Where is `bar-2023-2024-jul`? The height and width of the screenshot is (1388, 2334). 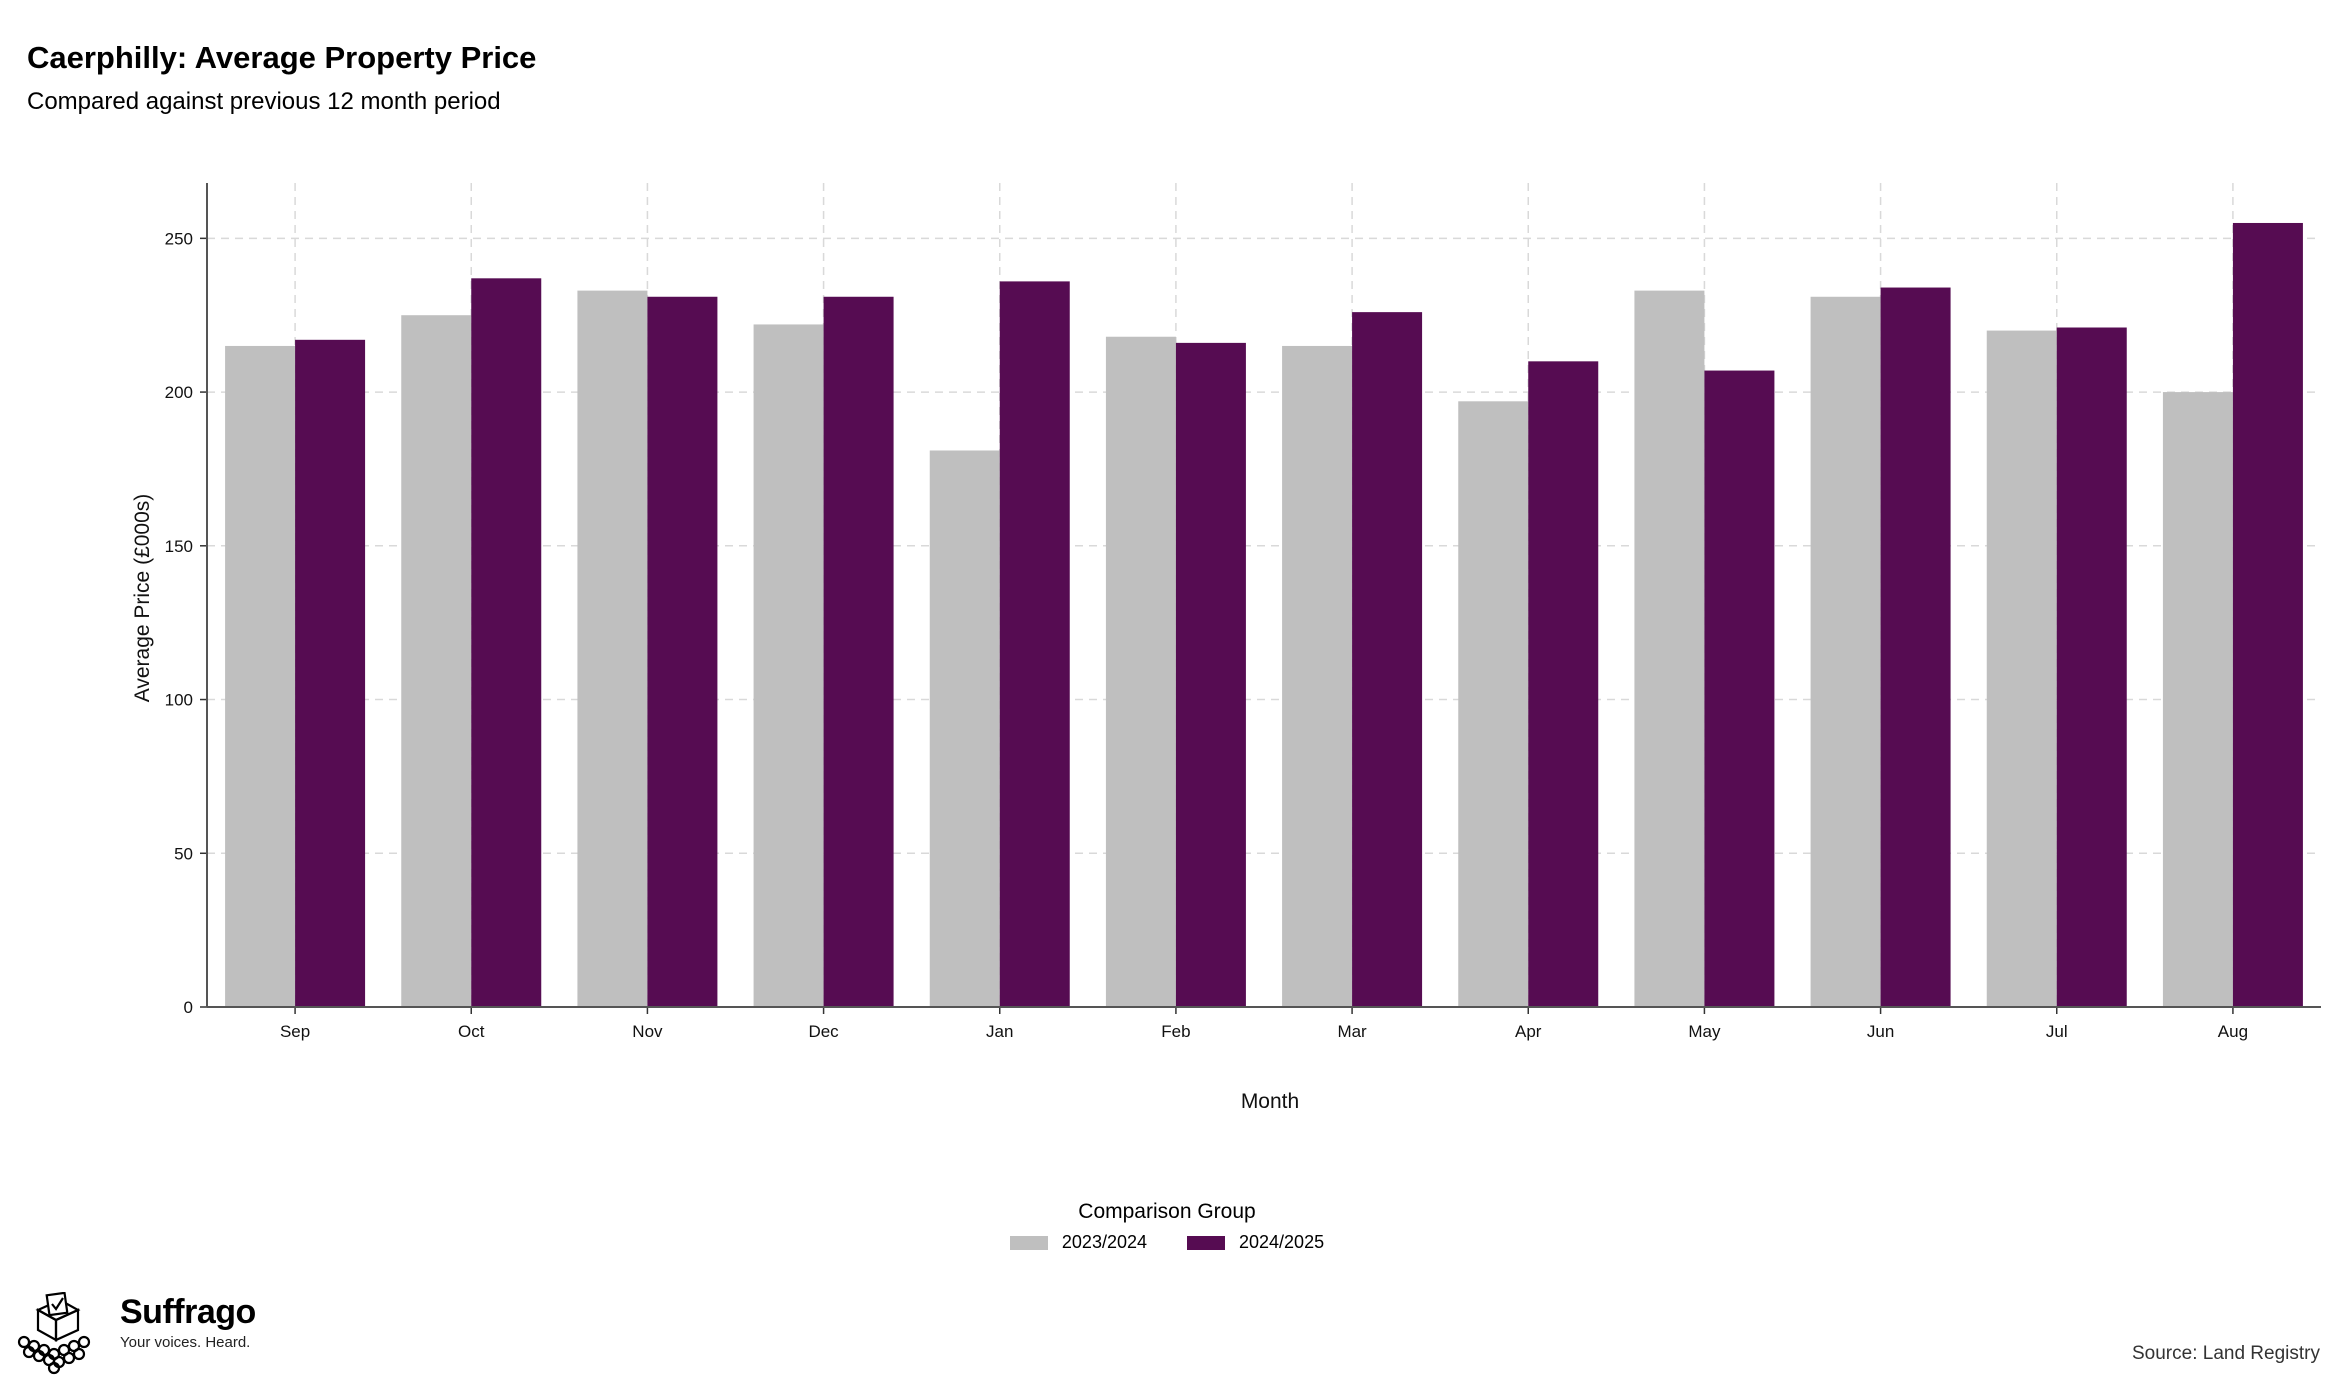
bar-2023-2024-jul is located at coordinates (2021, 668).